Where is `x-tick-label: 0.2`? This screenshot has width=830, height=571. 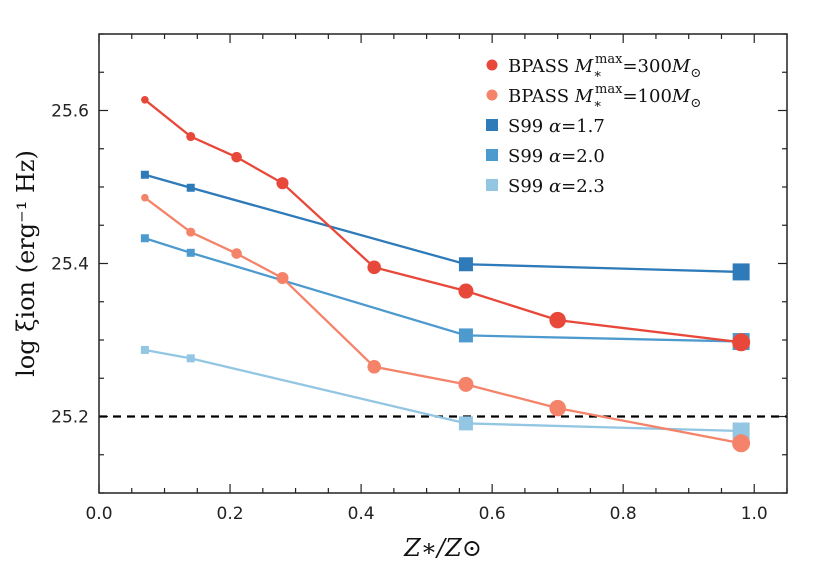
x-tick-label: 0.2 is located at coordinates (230, 514).